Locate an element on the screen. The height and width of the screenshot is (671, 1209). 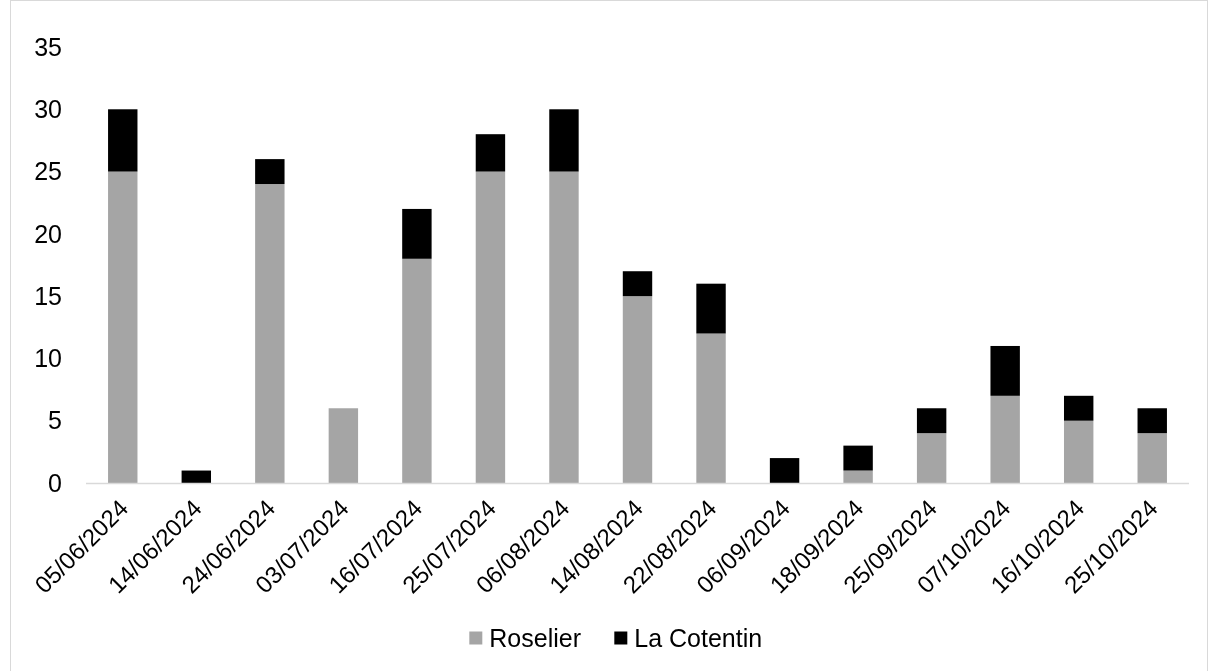
legend-label: Roselier is located at coordinates (535, 637).